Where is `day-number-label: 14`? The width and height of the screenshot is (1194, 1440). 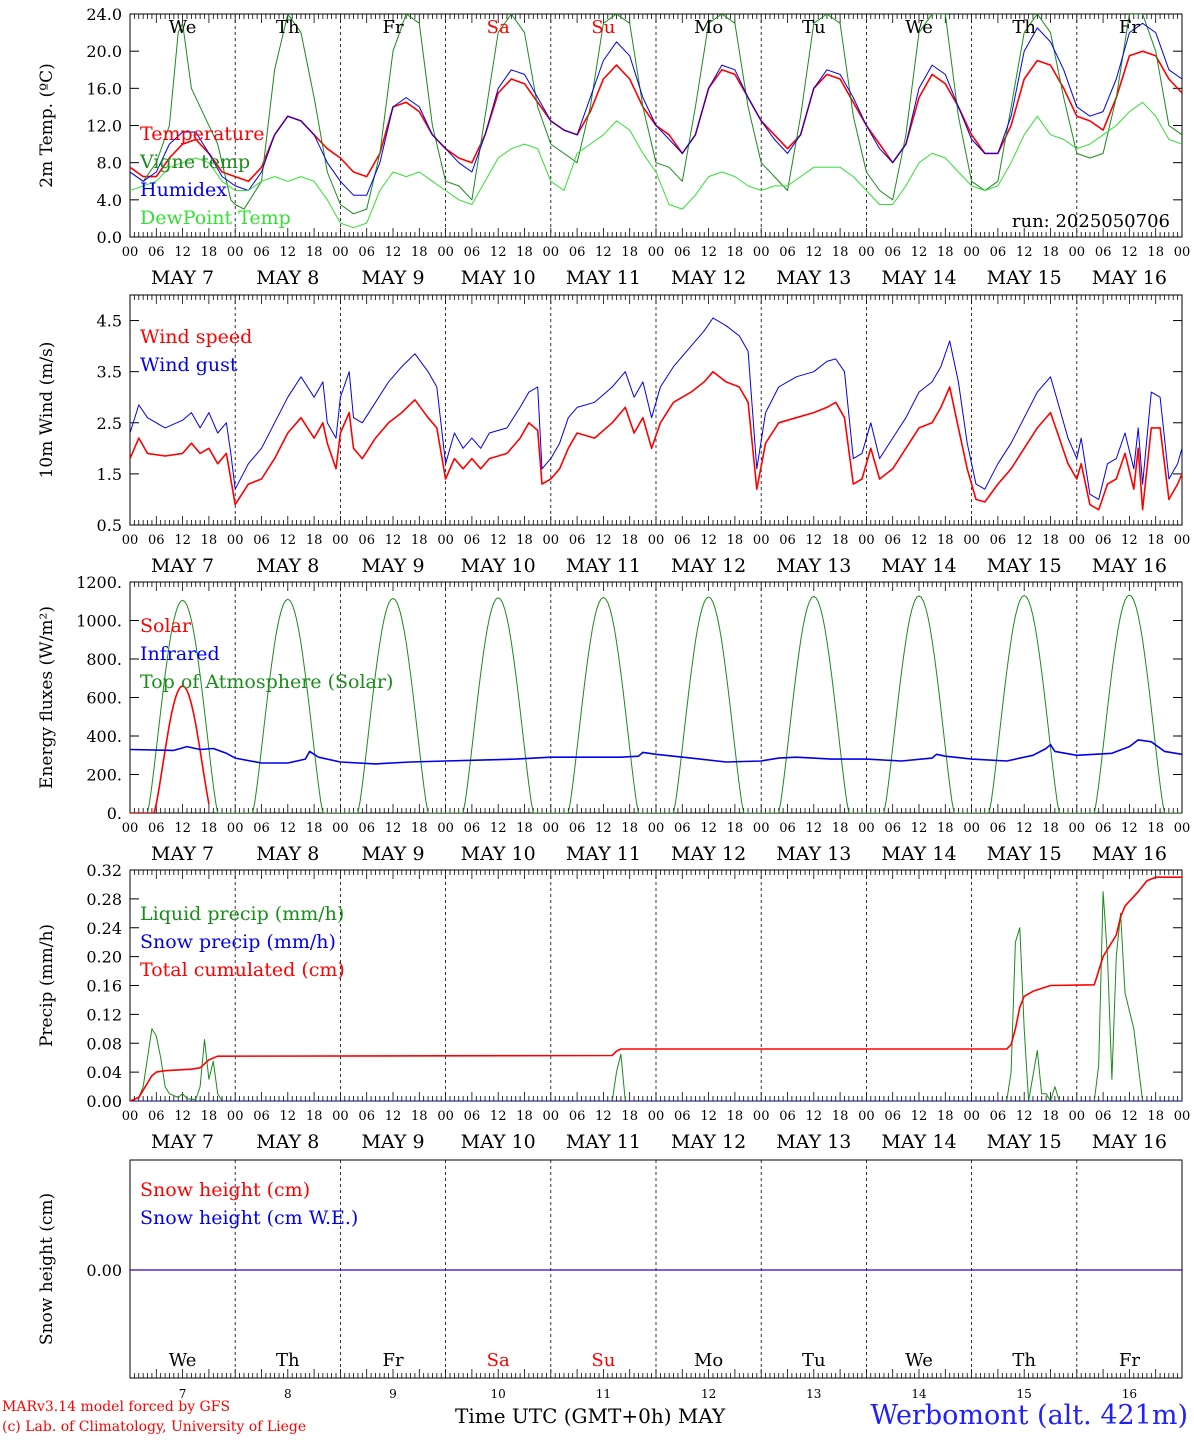 day-number-label: 14 is located at coordinates (919, 1394).